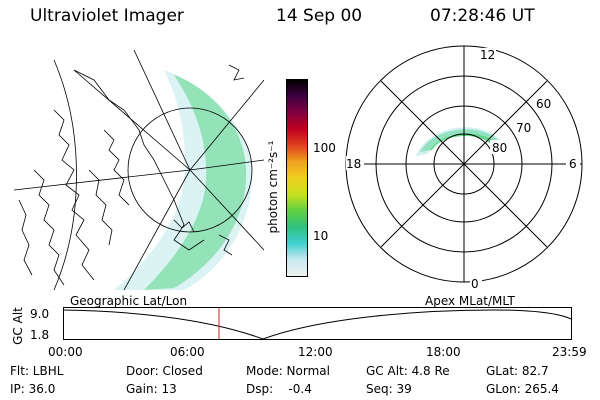  I want to click on info-dsp: Dsp: -0.4, so click(279, 389).